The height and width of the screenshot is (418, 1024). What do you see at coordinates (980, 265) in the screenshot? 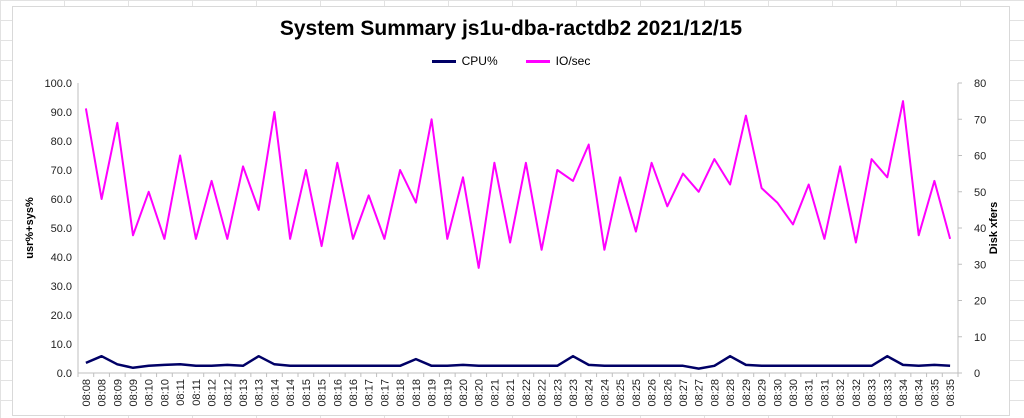
I see `y2-tick-label: 30` at bounding box center [980, 265].